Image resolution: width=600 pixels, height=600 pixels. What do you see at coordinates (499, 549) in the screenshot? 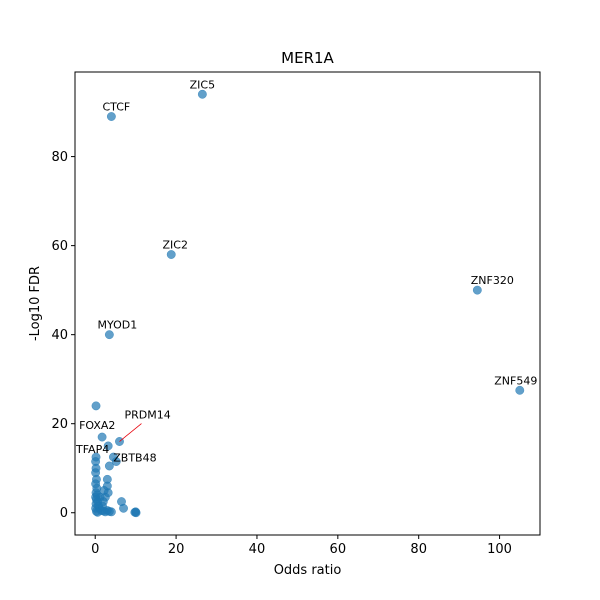
I see `x-tick-label: 100` at bounding box center [499, 549].